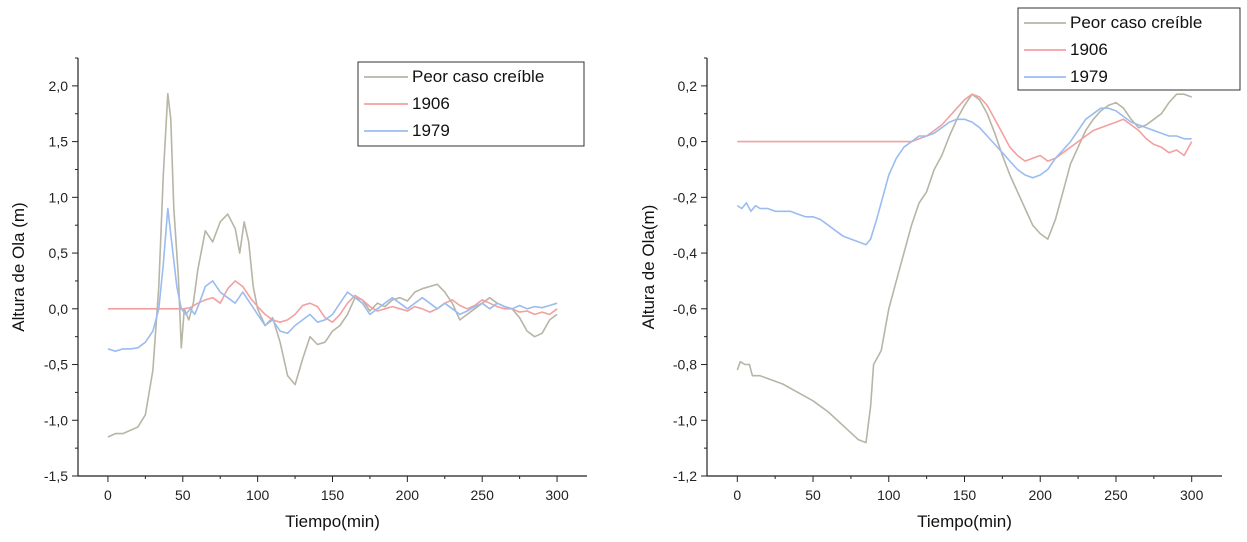  What do you see at coordinates (685, 309) in the screenshot?
I see `y-tick-label: -0,6` at bounding box center [685, 309].